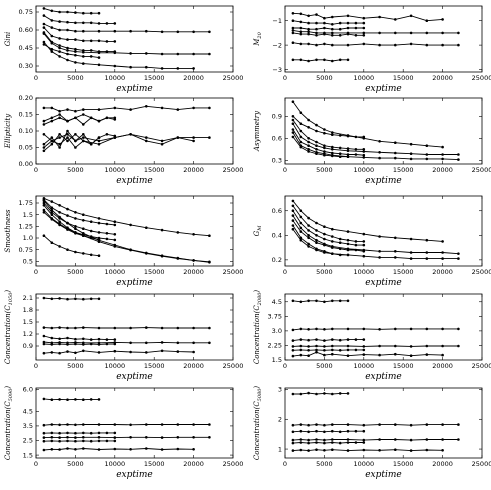 The image size is (491, 490). Describe the element at coordinates (8, 39) in the screenshot. I see `y-axis-label: Gini` at that location.